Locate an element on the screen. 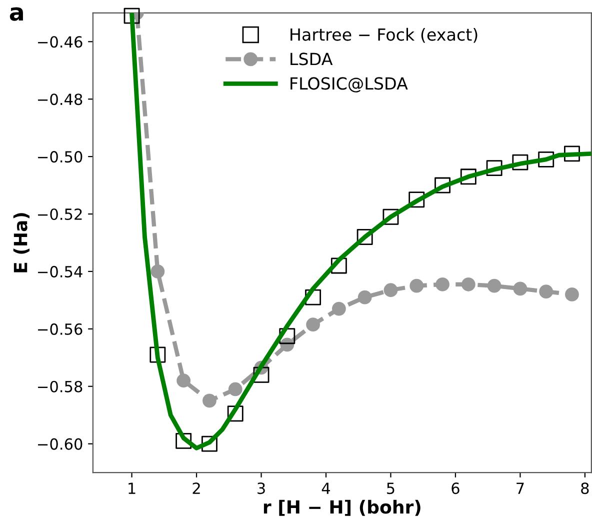  y-tick-label: −0.60 is located at coordinates (60, 444).